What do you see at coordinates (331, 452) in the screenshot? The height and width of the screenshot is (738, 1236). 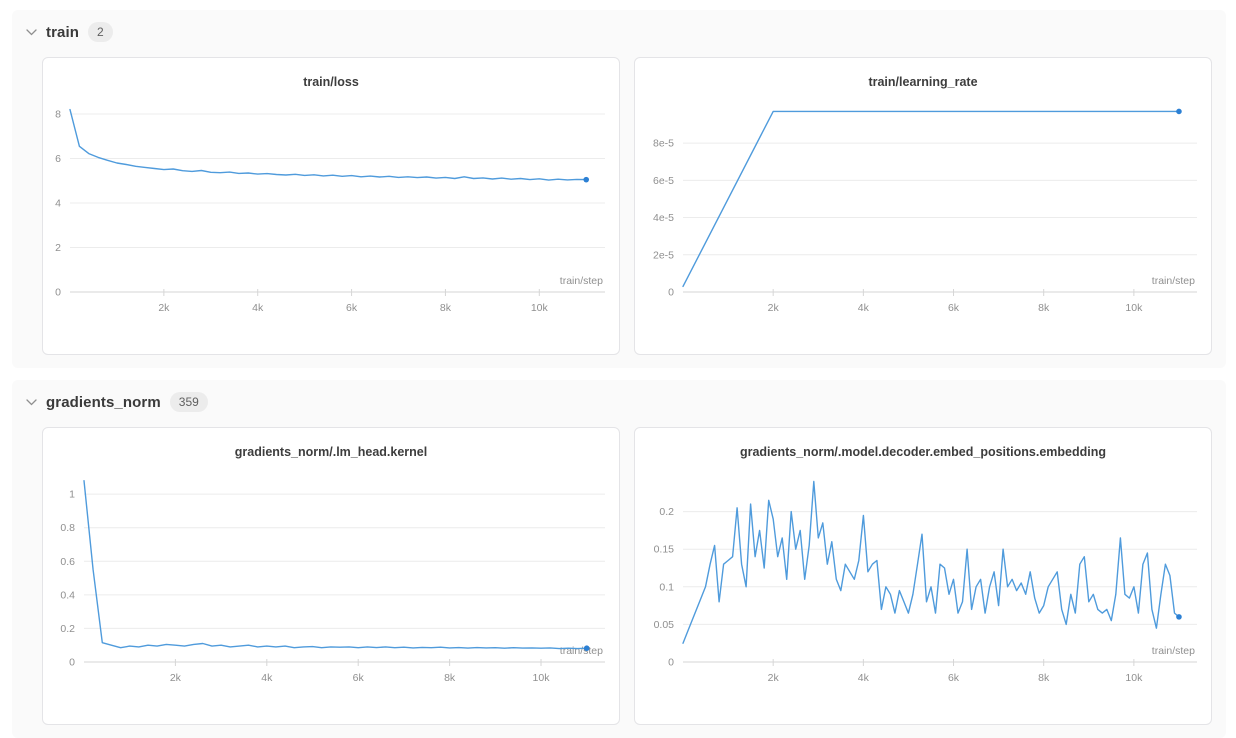 I see `chart-title: gradients_norm/.lm_head.kernel` at bounding box center [331, 452].